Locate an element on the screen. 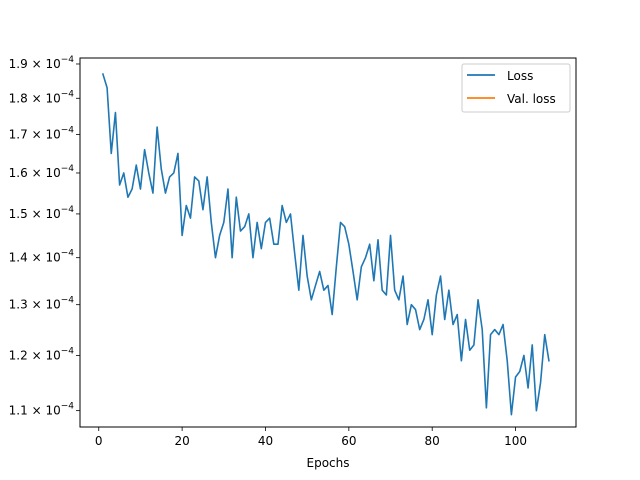 This screenshot has height=480, width=640. x-axis-title: Epochs is located at coordinates (328, 463).